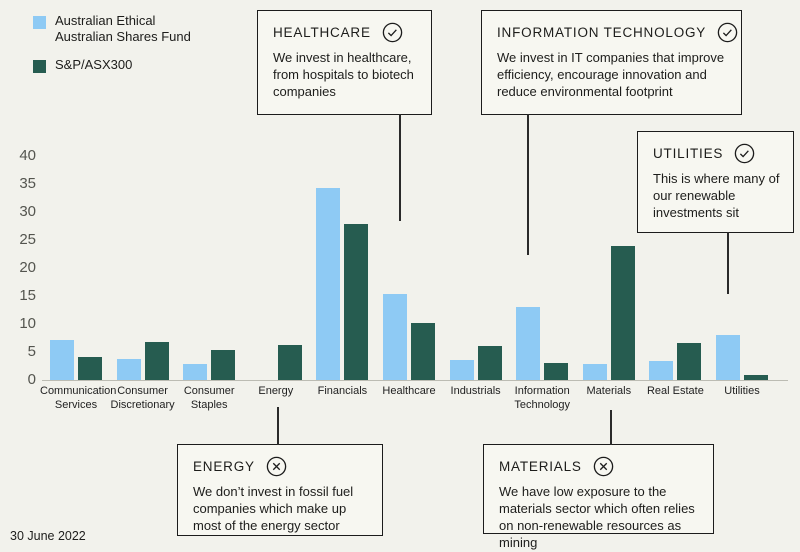  I want to click on bar-fund-information-technology, so click(528, 343).